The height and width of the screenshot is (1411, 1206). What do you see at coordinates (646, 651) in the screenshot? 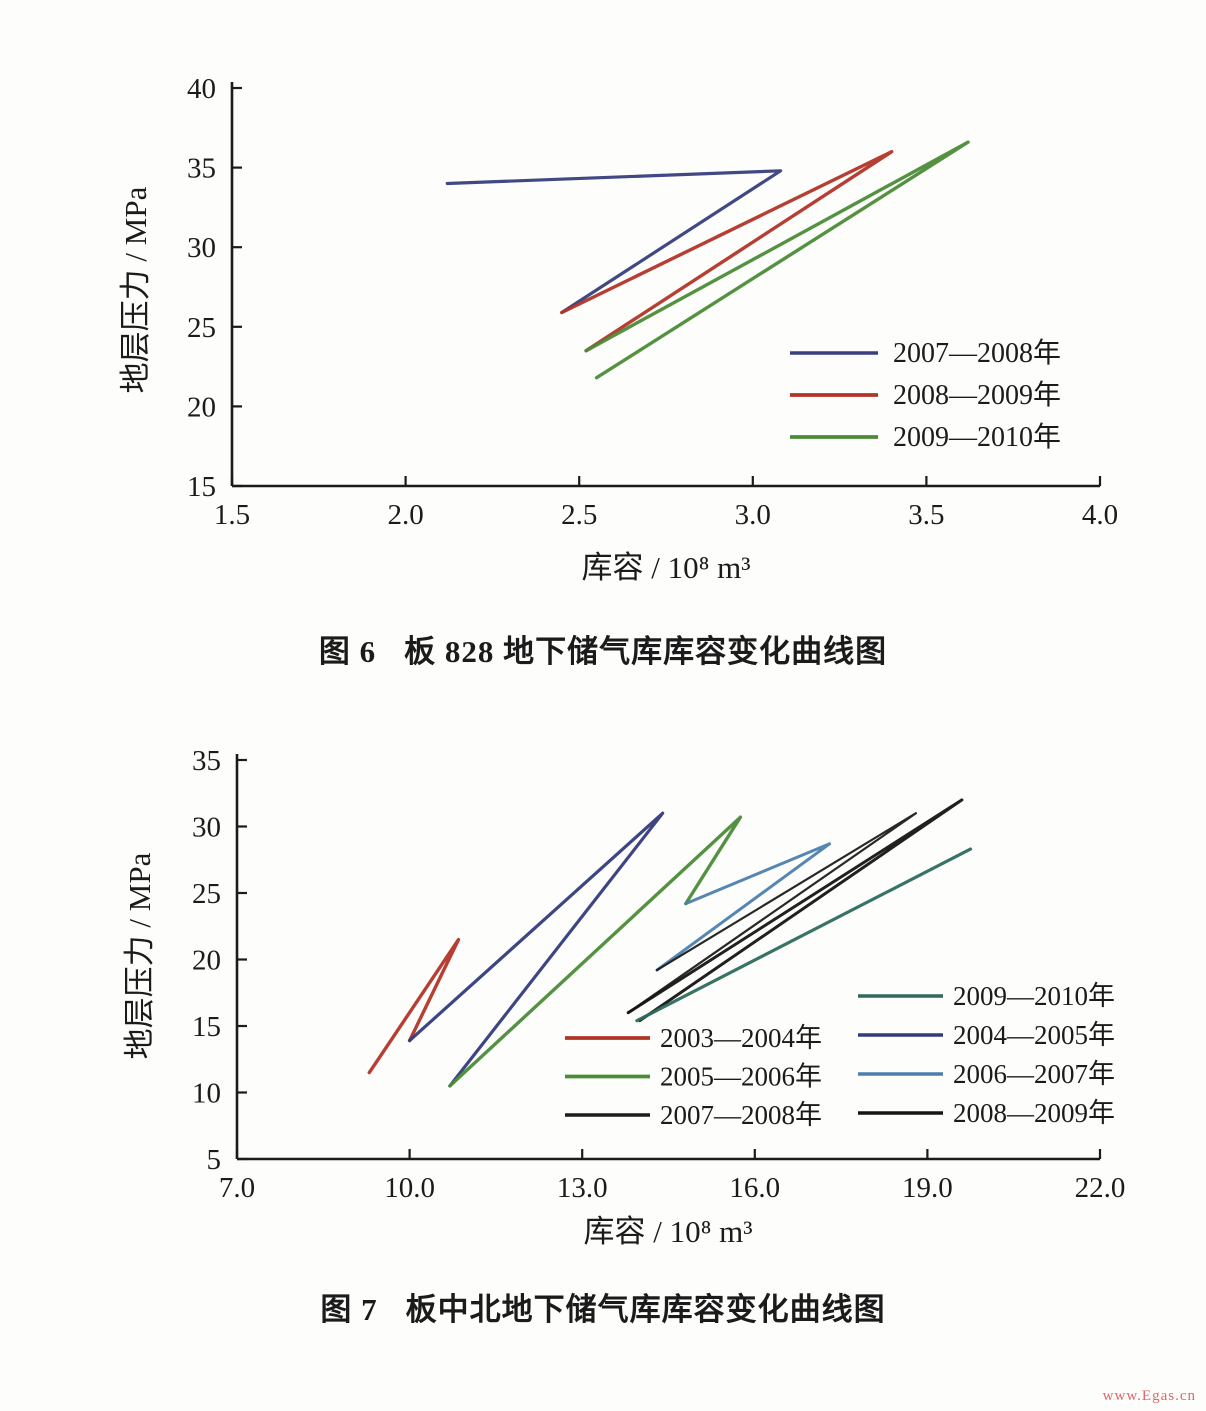
I see `figure-6-caption-text: 板 828 地下储气库库容变化曲线图` at bounding box center [646, 651].